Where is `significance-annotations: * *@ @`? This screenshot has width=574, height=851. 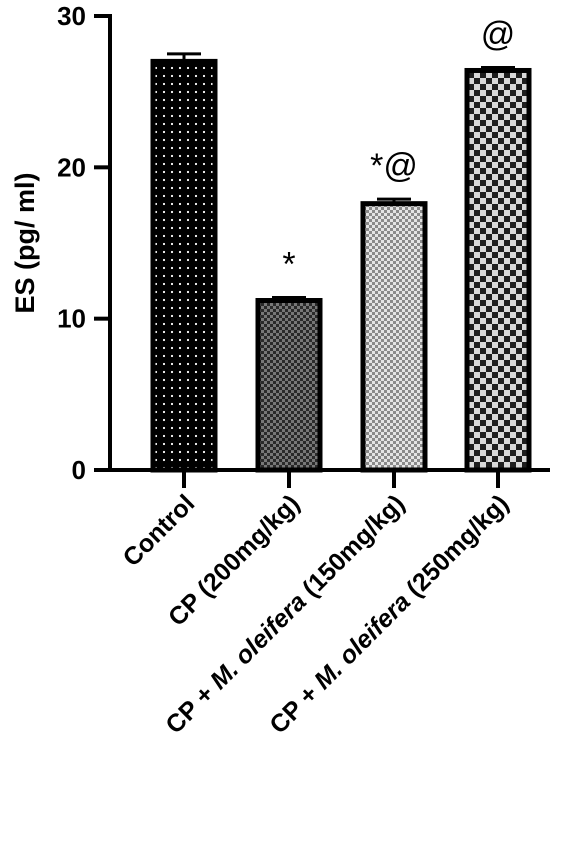
significance-annotations: * *@ @ is located at coordinates (398, 149).